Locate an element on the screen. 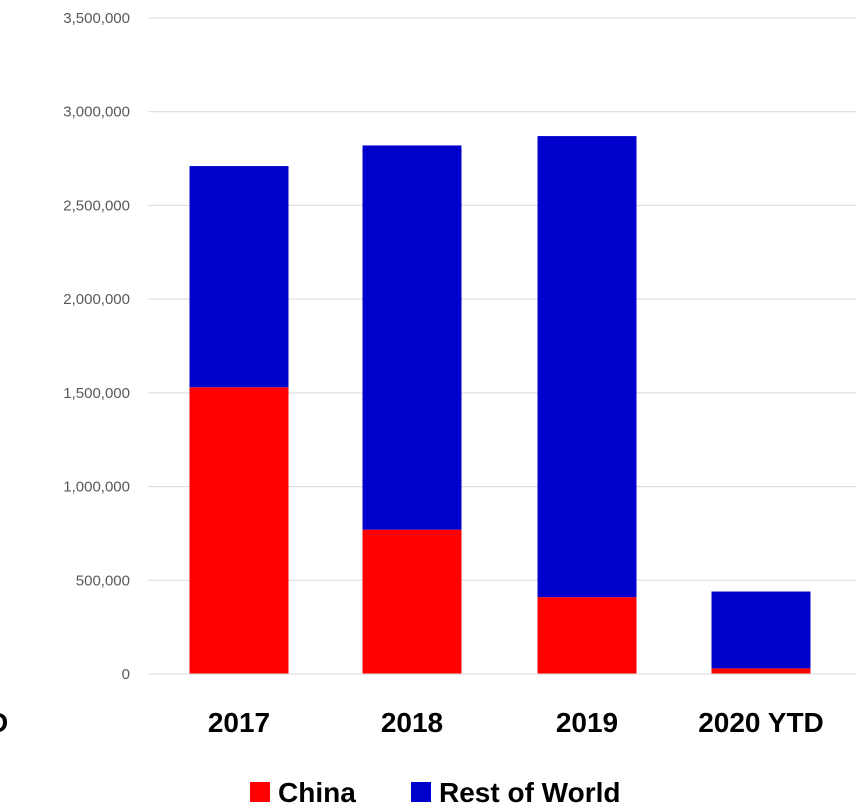  x-category-label-2017: 2017 is located at coordinates (239, 722).